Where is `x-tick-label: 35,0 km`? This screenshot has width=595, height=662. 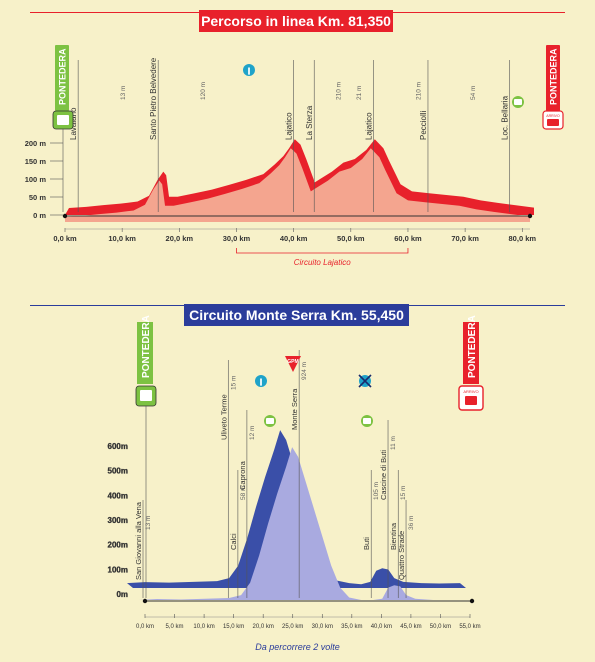 x-tick-label: 35,0 km is located at coordinates (351, 627).